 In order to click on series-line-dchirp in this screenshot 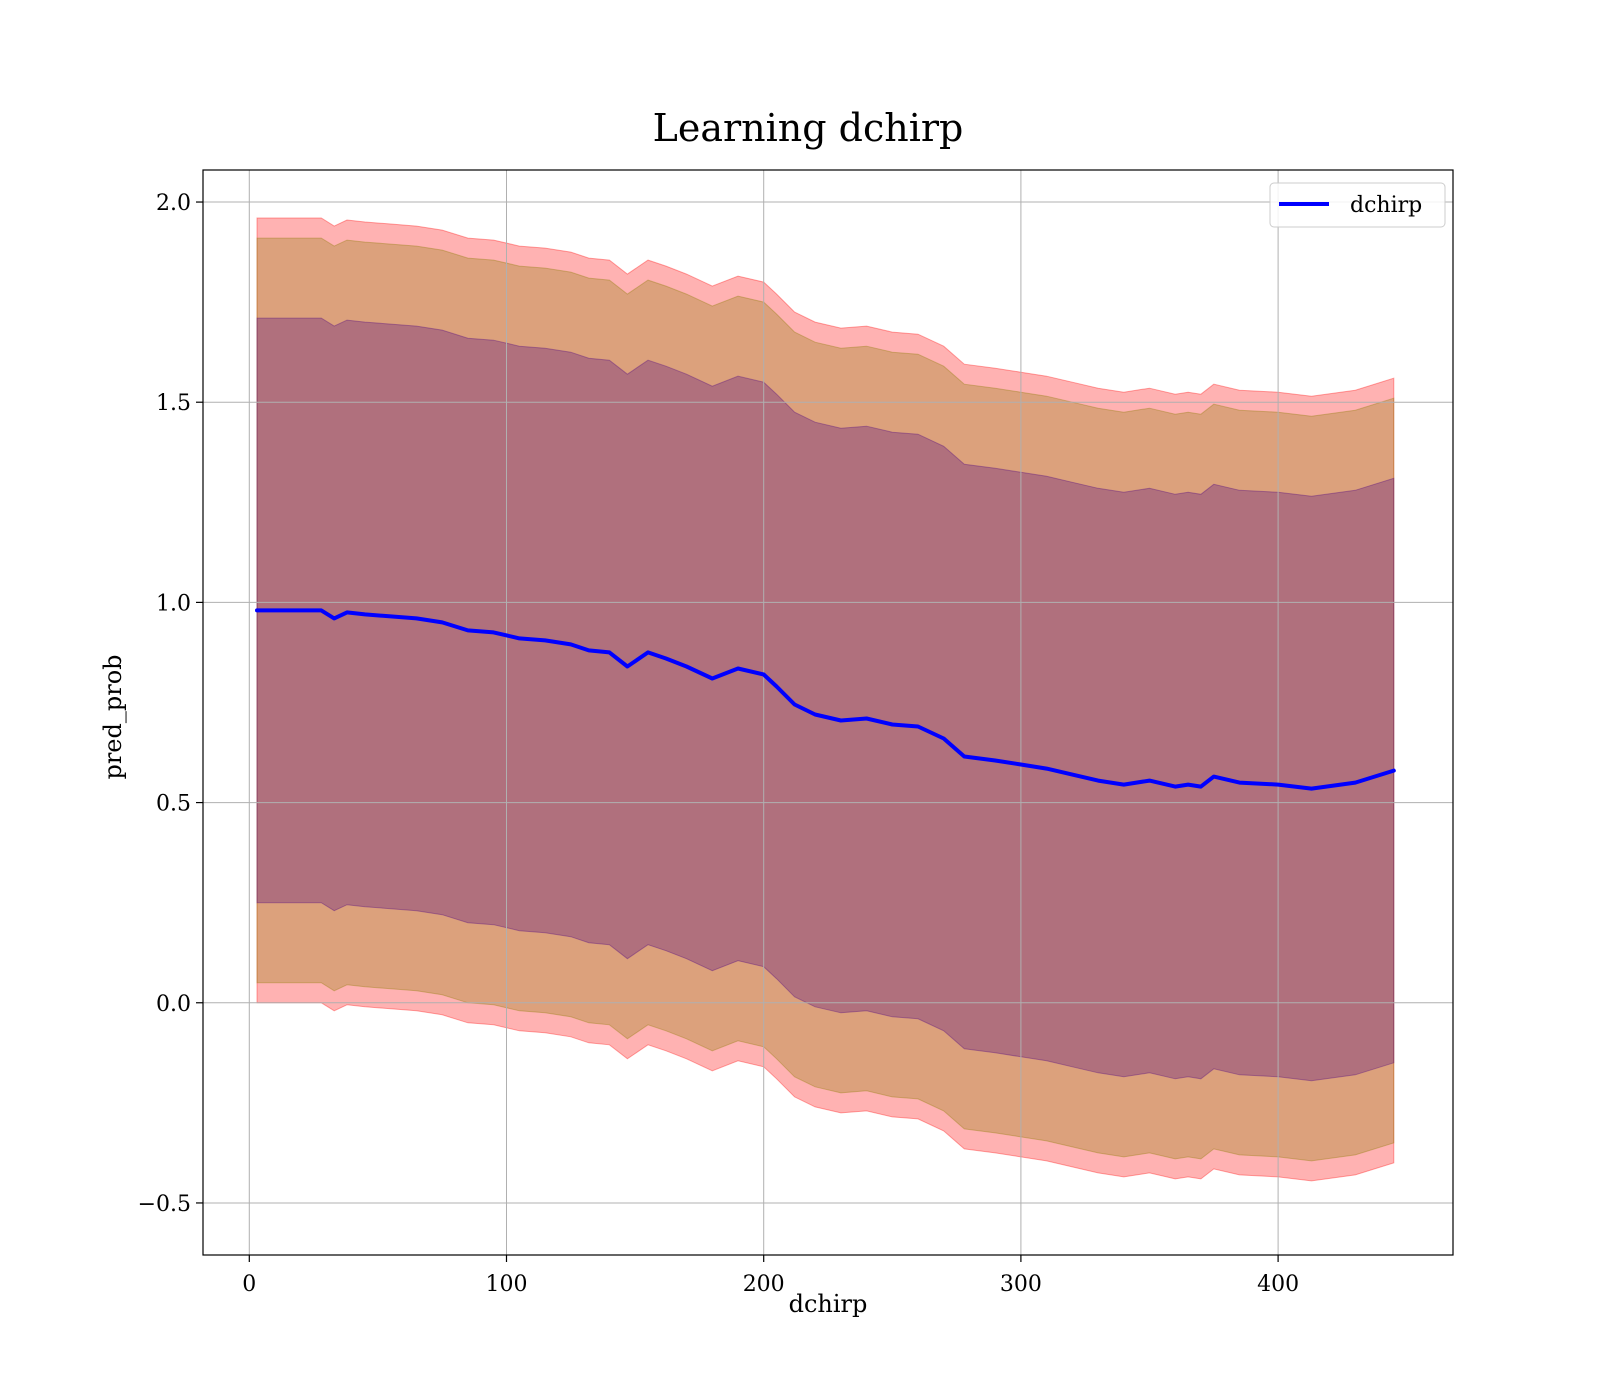, I will do `click(825, 699)`.